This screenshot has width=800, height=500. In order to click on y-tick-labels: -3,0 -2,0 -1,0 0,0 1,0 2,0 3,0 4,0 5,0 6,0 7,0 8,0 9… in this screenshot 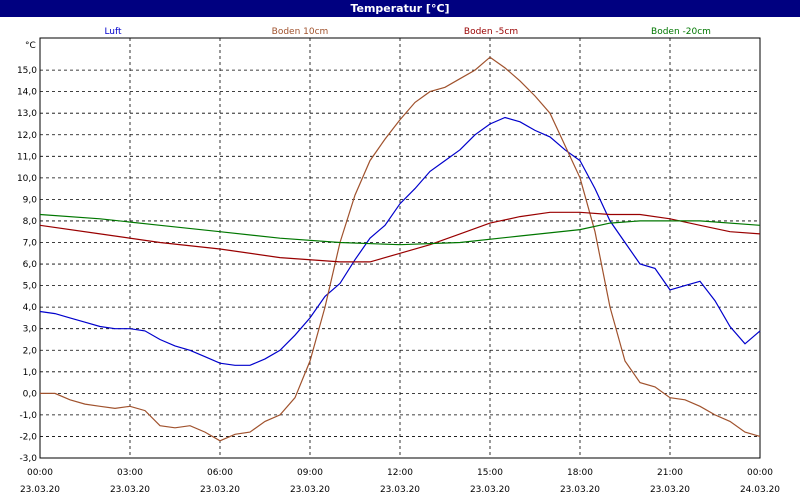, I will do `click(27, 265)`.